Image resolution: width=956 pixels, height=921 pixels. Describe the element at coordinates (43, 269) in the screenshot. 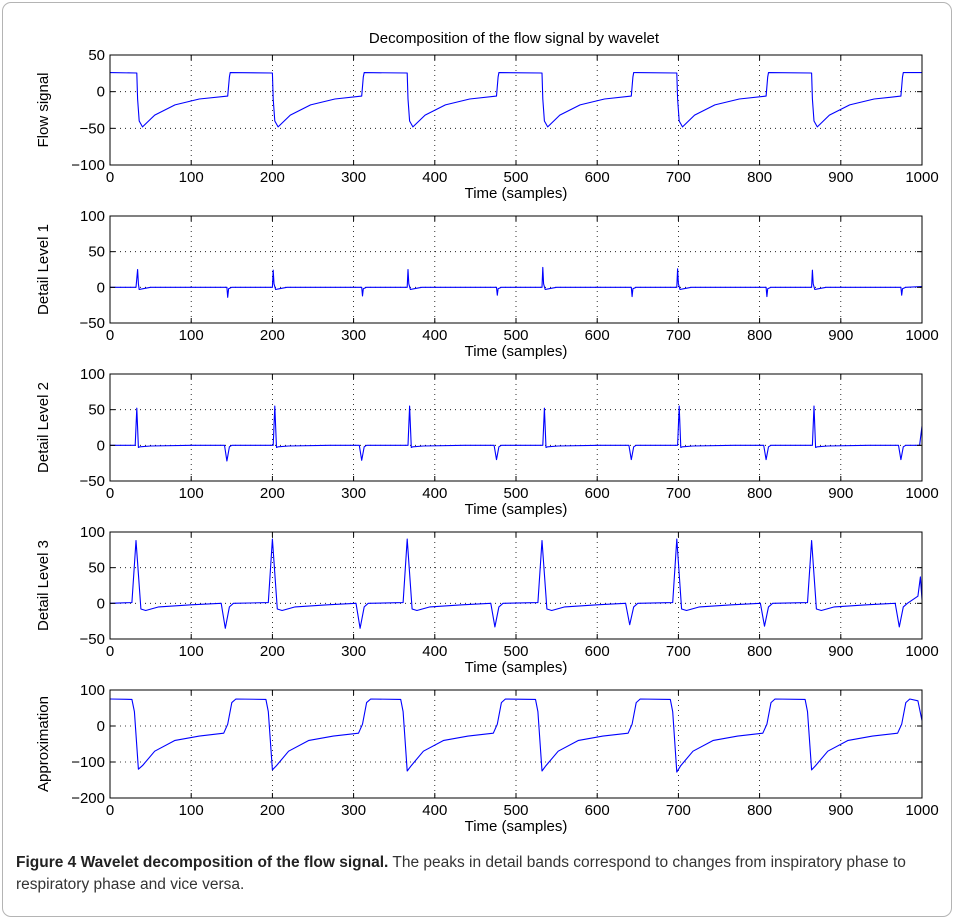

I see `y-axis-label: Detail Level 1` at that location.